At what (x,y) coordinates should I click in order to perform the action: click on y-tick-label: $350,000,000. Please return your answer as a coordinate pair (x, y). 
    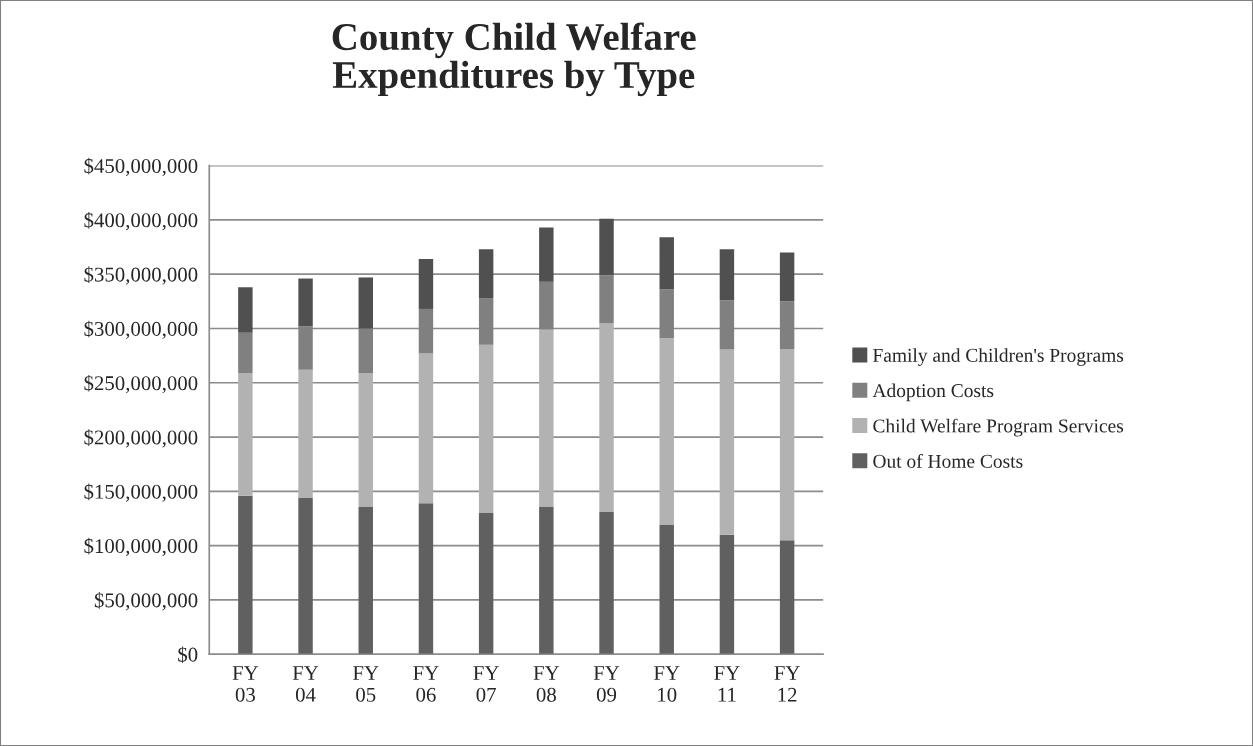
    Looking at the image, I should click on (141, 275).